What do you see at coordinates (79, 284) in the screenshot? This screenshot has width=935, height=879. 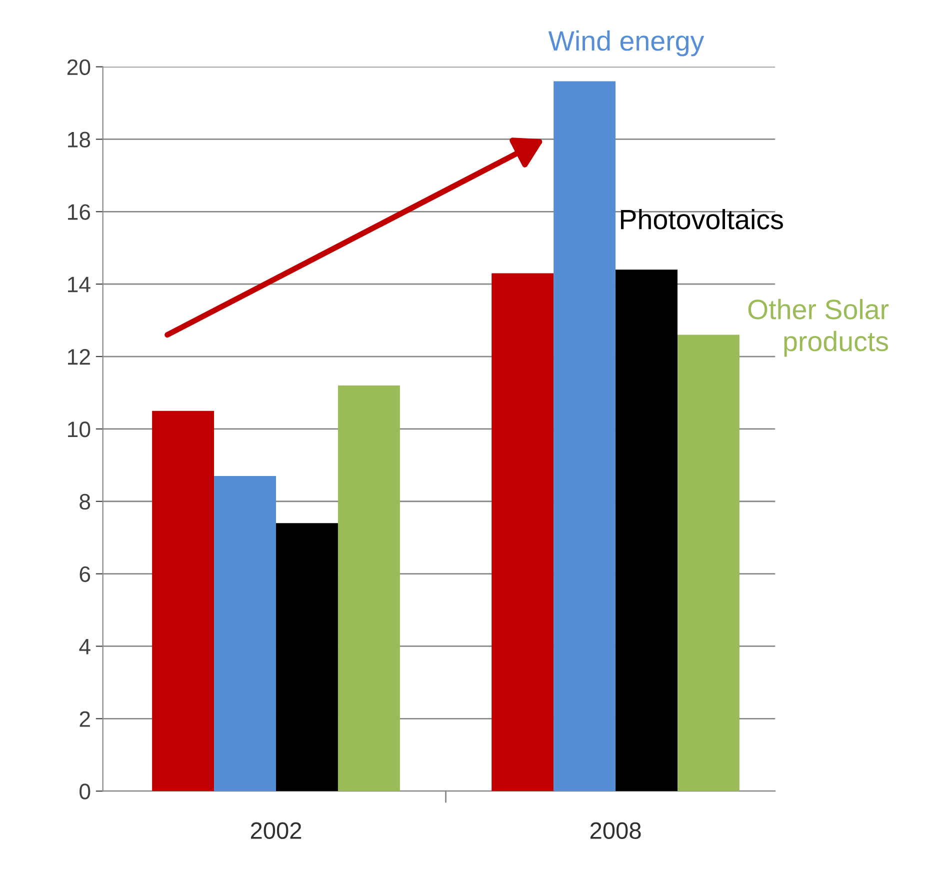 I see `y-tick-label: 14` at bounding box center [79, 284].